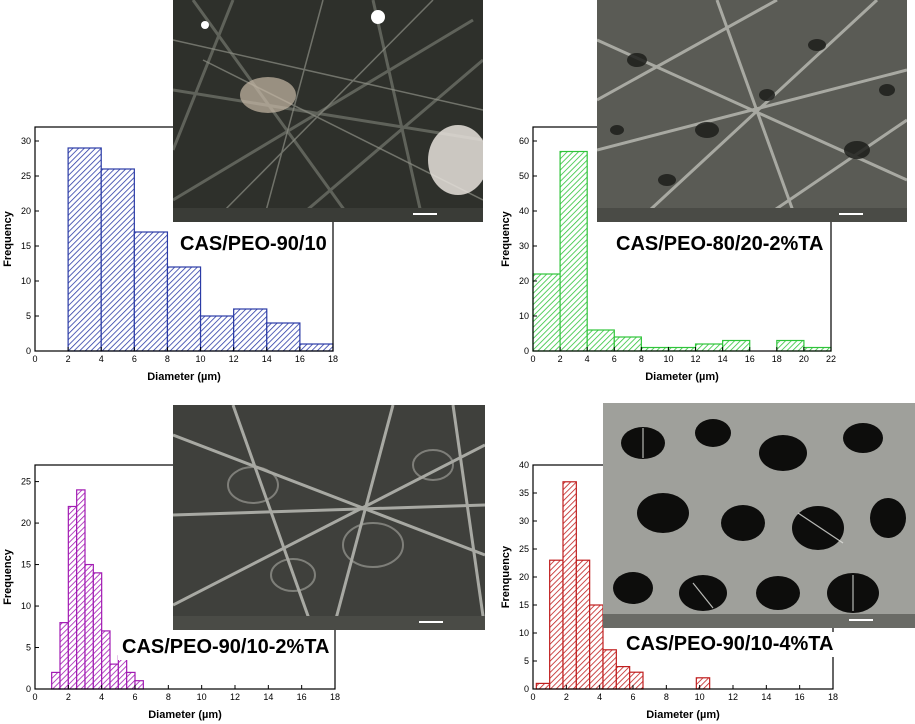  What do you see at coordinates (34, 697) in the screenshot?
I see `x-tick-label-3-1: 0` at bounding box center [34, 697].